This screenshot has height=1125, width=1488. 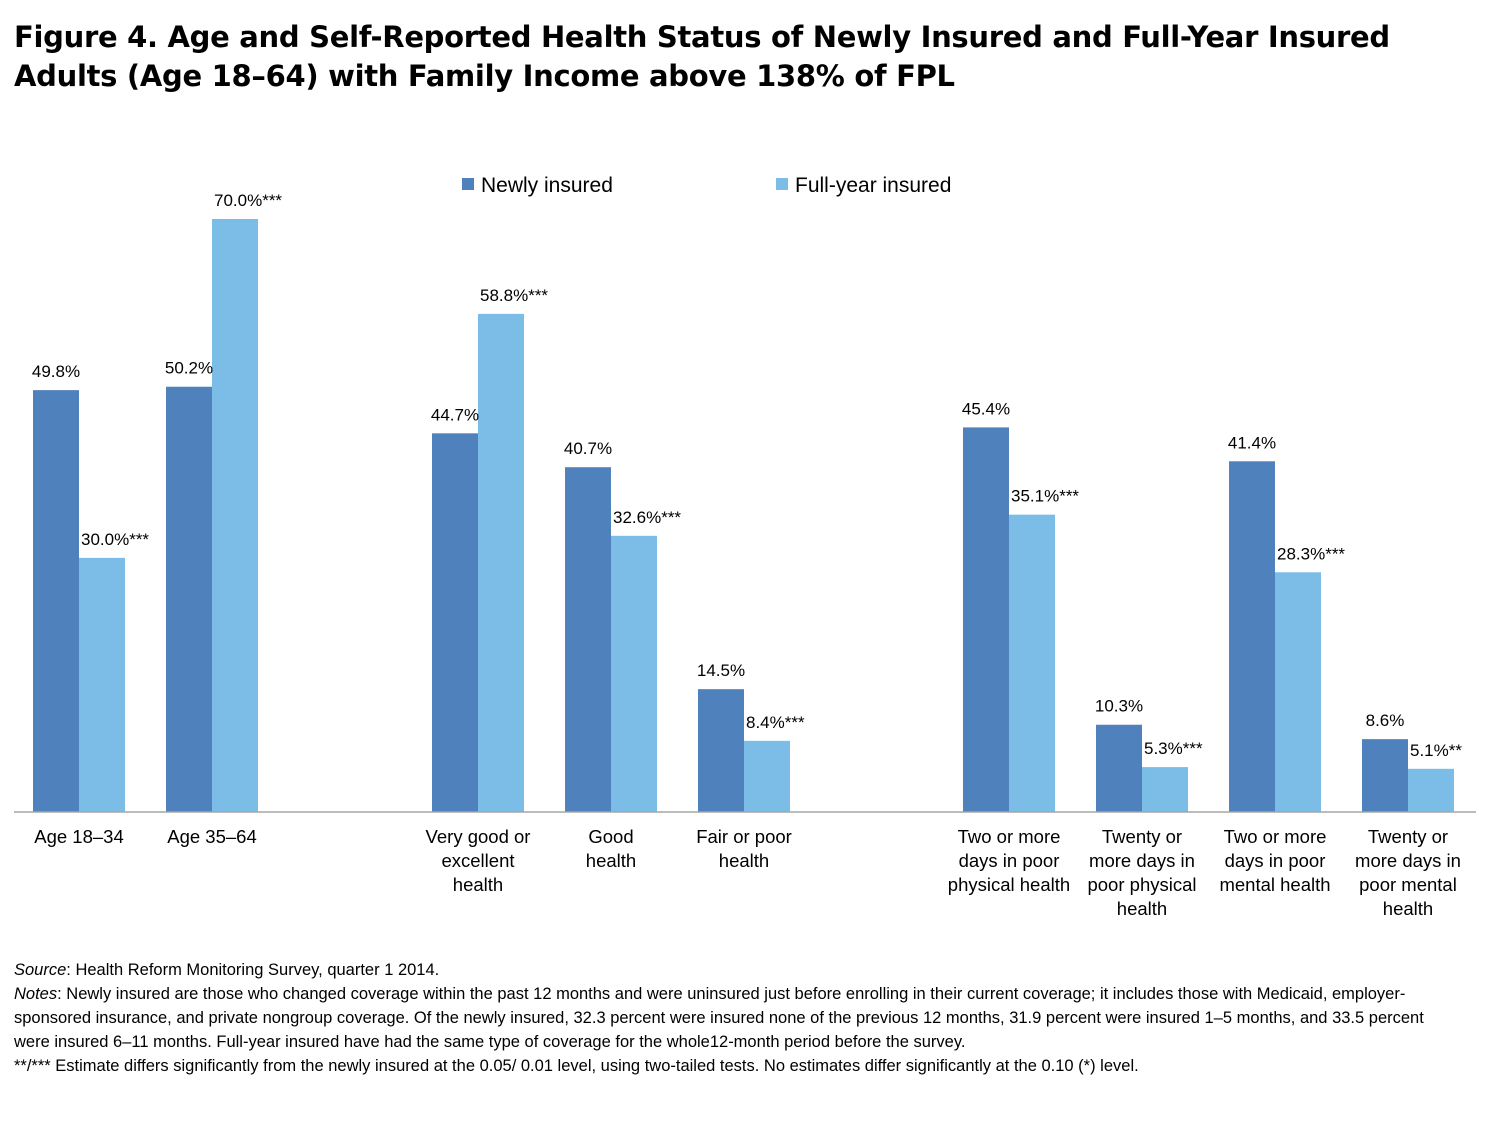 I want to click on value-label-full-year-insured-3: 32.6%***, so click(x=647, y=517).